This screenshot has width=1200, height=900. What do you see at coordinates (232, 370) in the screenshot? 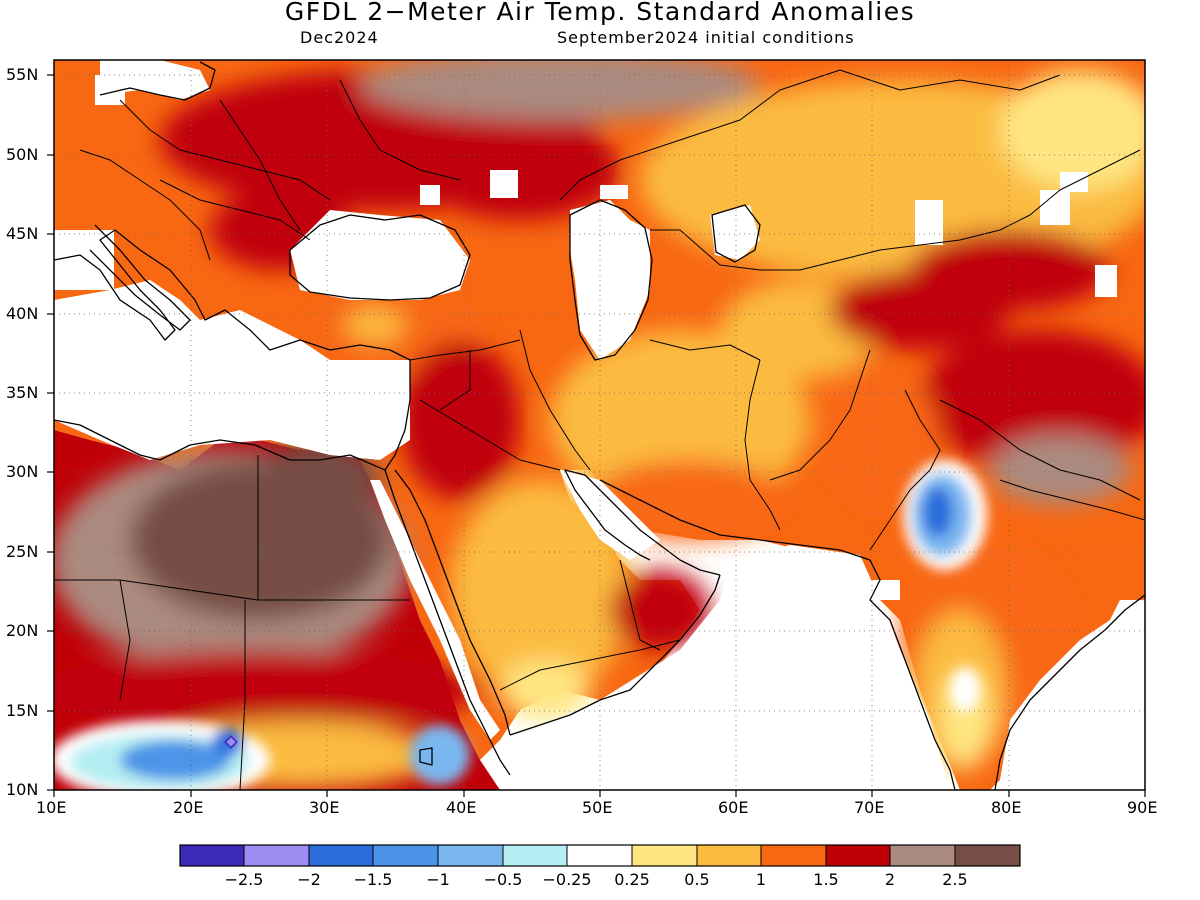
I see `mediterranean-sea` at bounding box center [232, 370].